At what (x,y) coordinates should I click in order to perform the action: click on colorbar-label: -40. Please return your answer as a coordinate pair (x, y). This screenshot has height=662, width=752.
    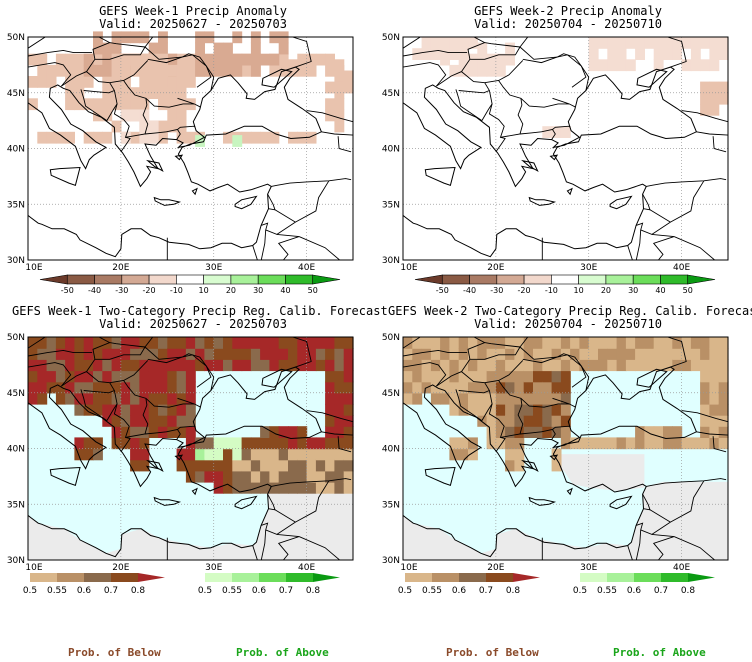
    Looking at the image, I should click on (469, 290).